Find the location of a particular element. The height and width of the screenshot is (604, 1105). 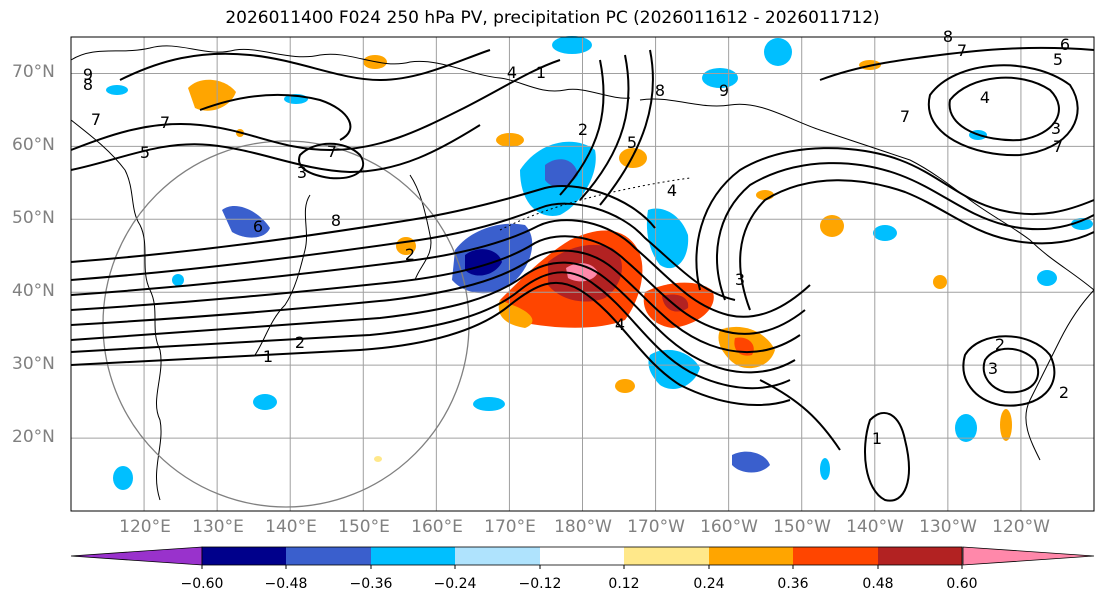

negative-anomaly-japan is located at coordinates (246, 222).